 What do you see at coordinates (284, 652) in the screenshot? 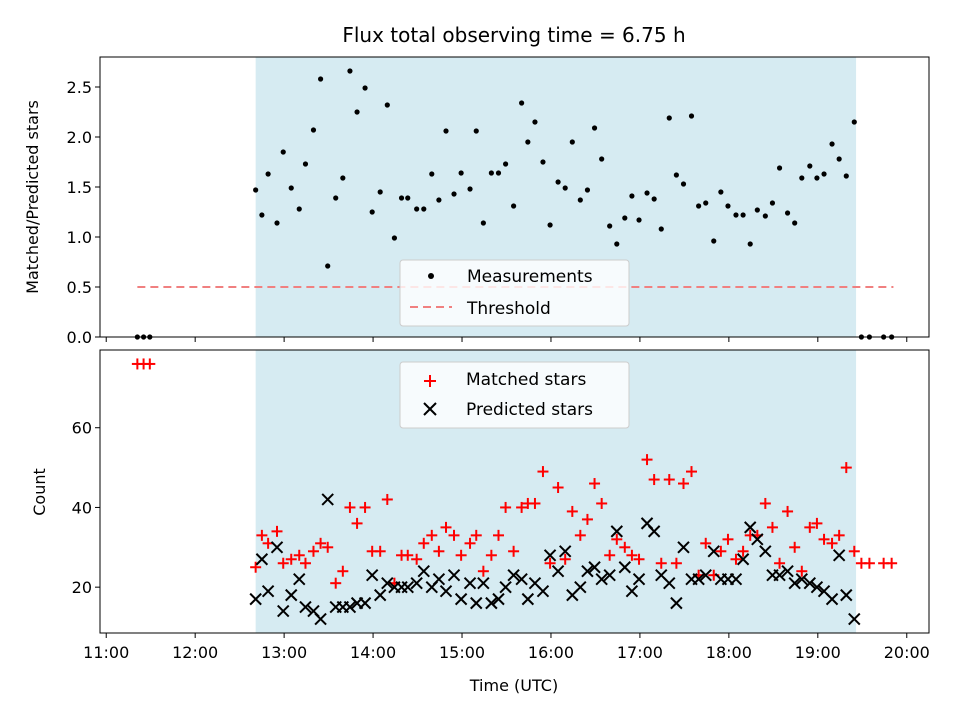
I see `x-tick-label: 13:00` at bounding box center [284, 652].